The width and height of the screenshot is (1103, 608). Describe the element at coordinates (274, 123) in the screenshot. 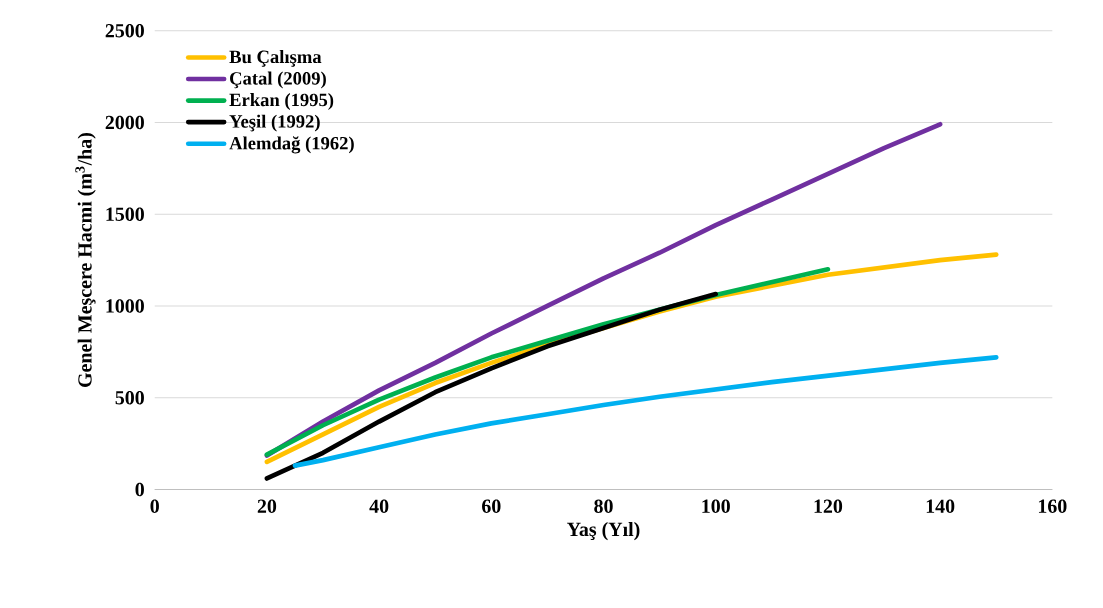

I see `legend-label: Yeşil (1992)` at that location.